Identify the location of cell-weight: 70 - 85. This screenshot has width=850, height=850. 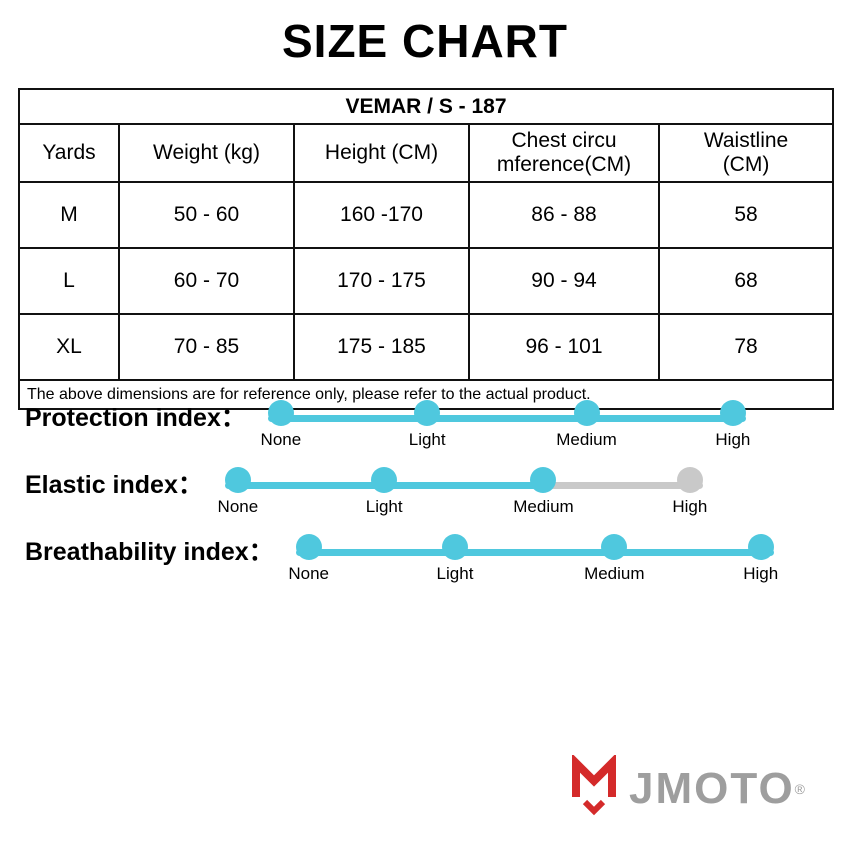
(206, 347).